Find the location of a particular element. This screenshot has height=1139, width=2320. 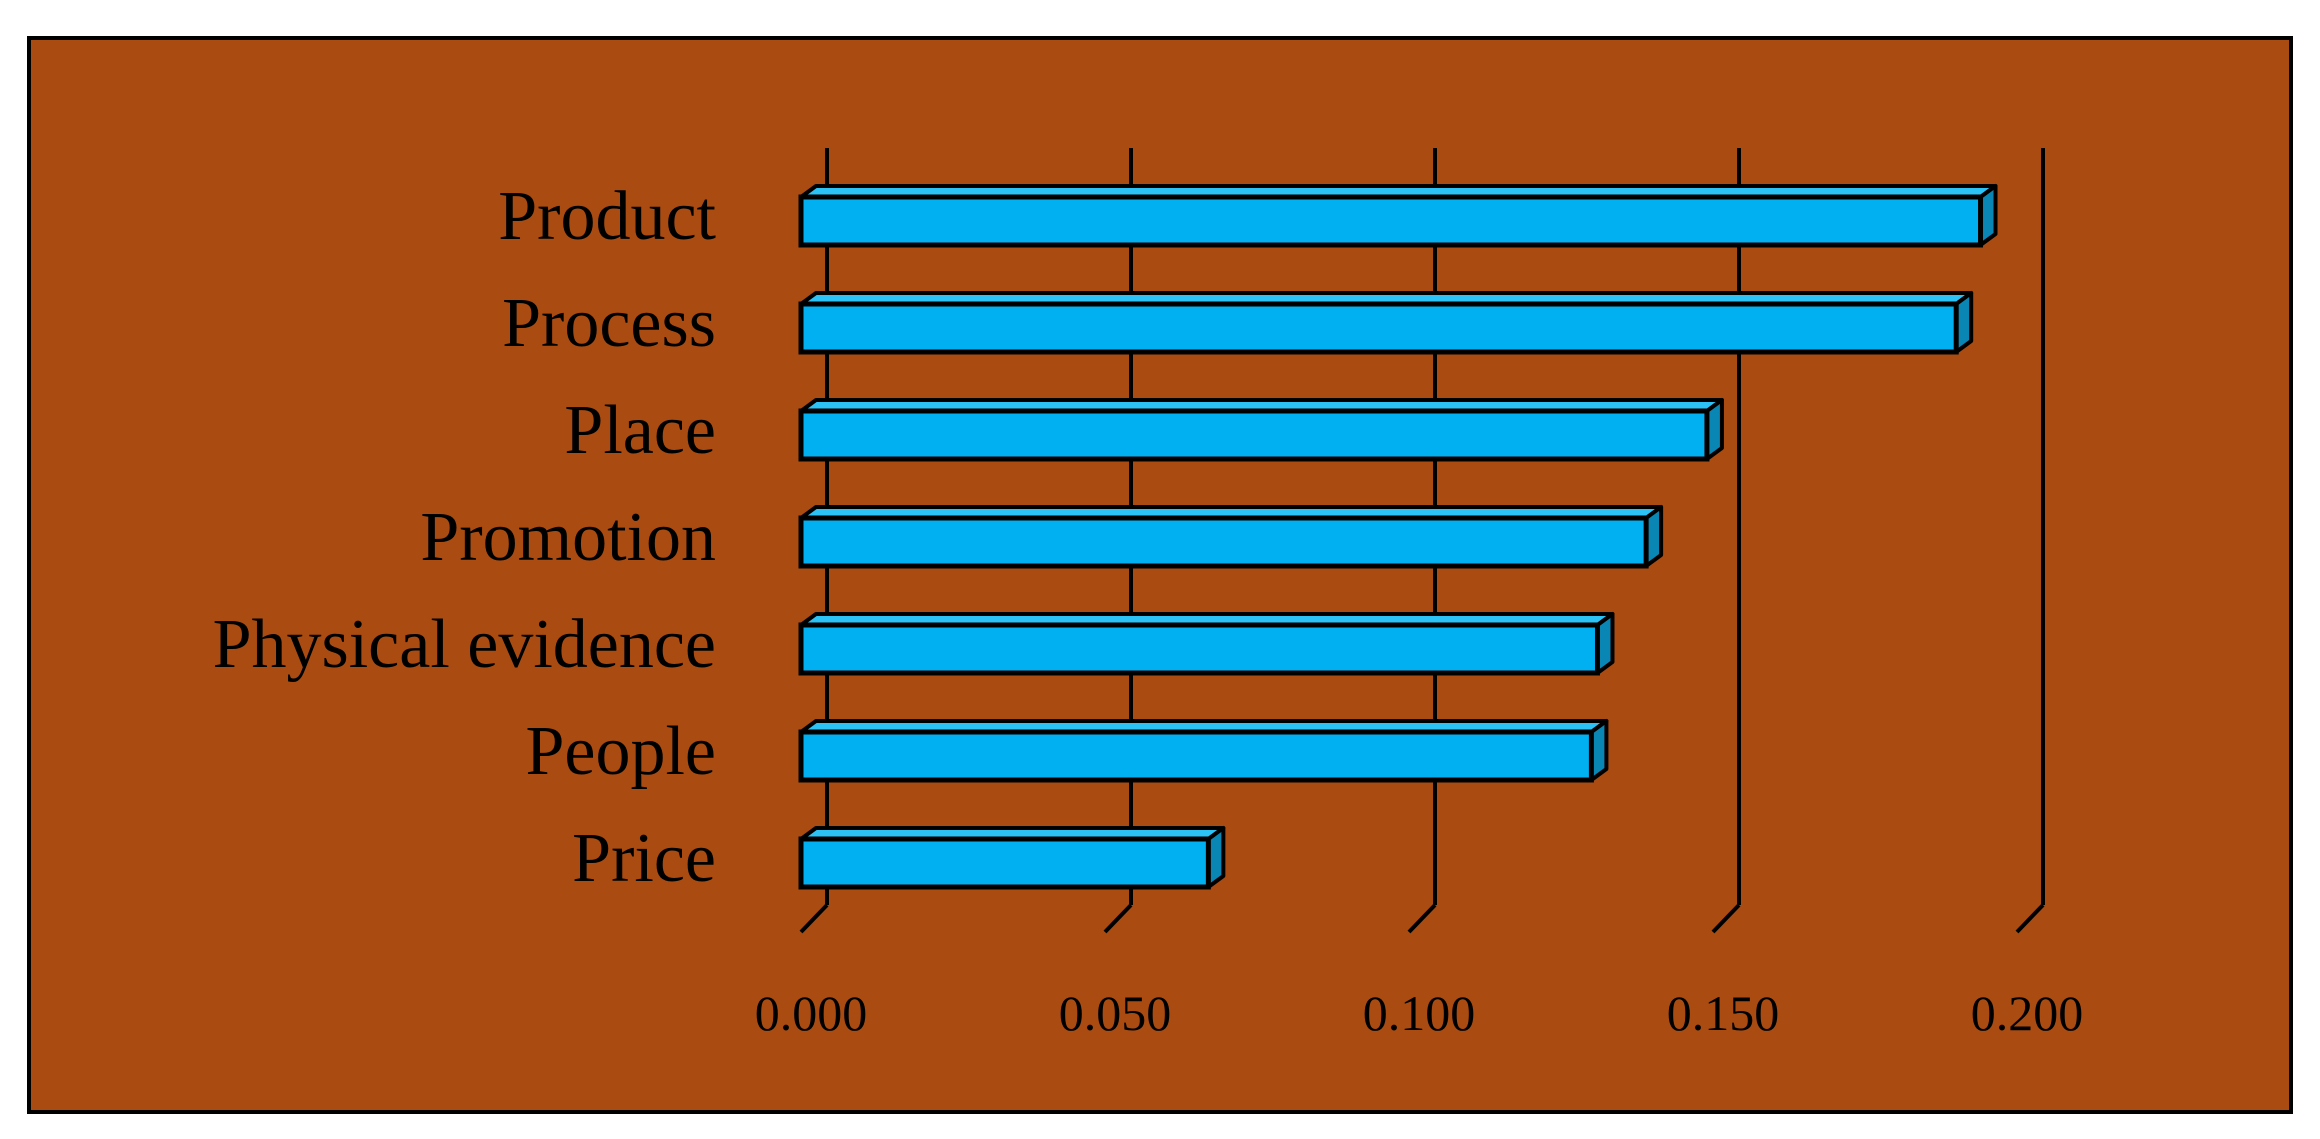

category-label: Process is located at coordinates (609, 323).